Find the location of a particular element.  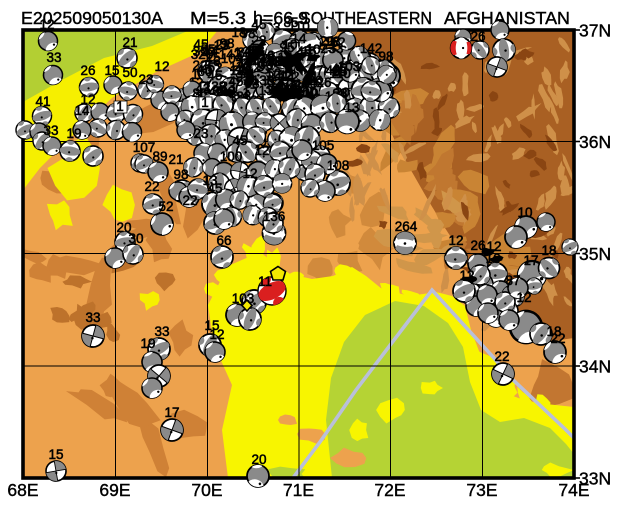

svg-text: 34N is located at coordinates (595, 366).